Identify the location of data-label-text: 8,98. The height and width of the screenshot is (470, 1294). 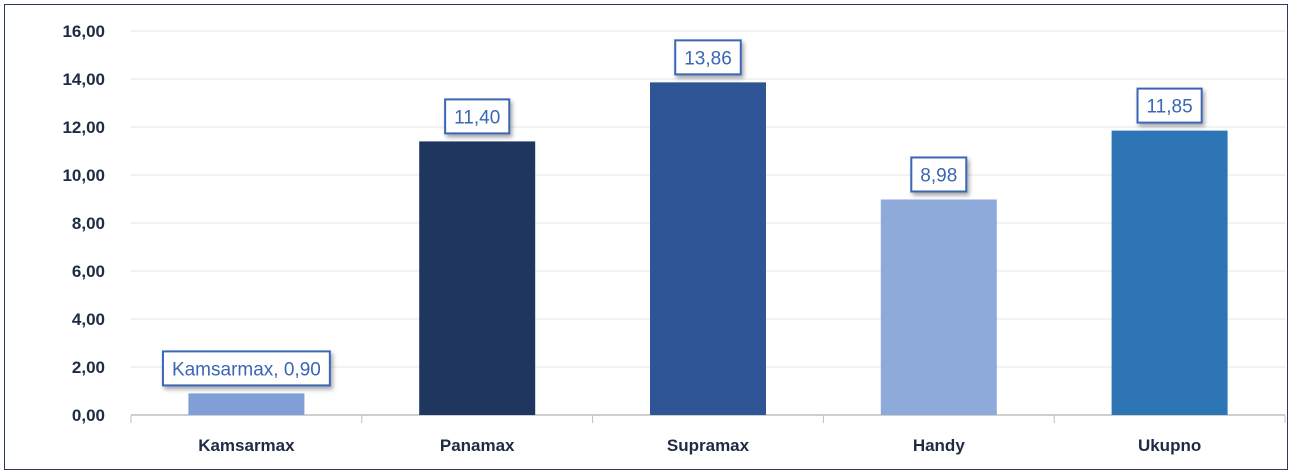
(938, 175).